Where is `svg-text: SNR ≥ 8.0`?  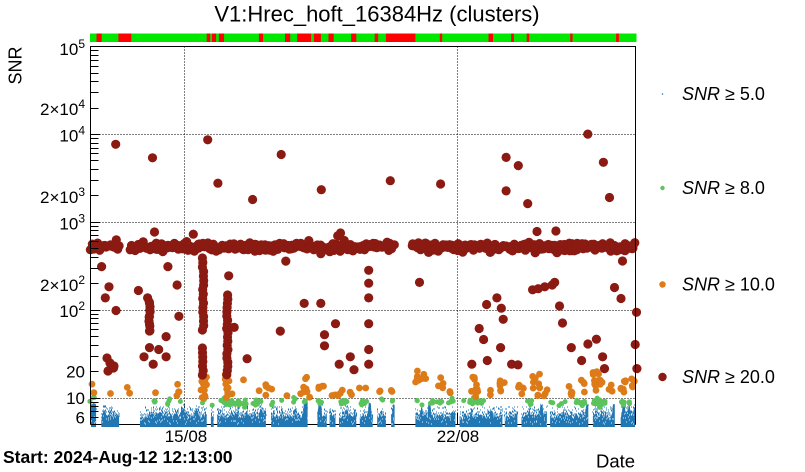
svg-text: SNR ≥ 8.0 is located at coordinates (723, 188).